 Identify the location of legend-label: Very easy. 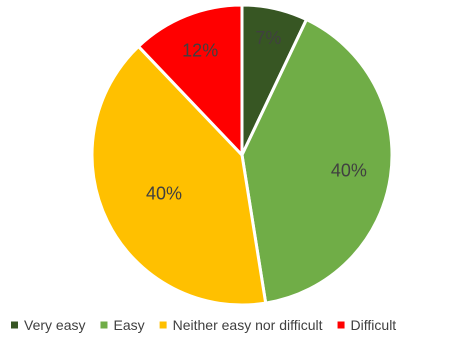
(54, 325).